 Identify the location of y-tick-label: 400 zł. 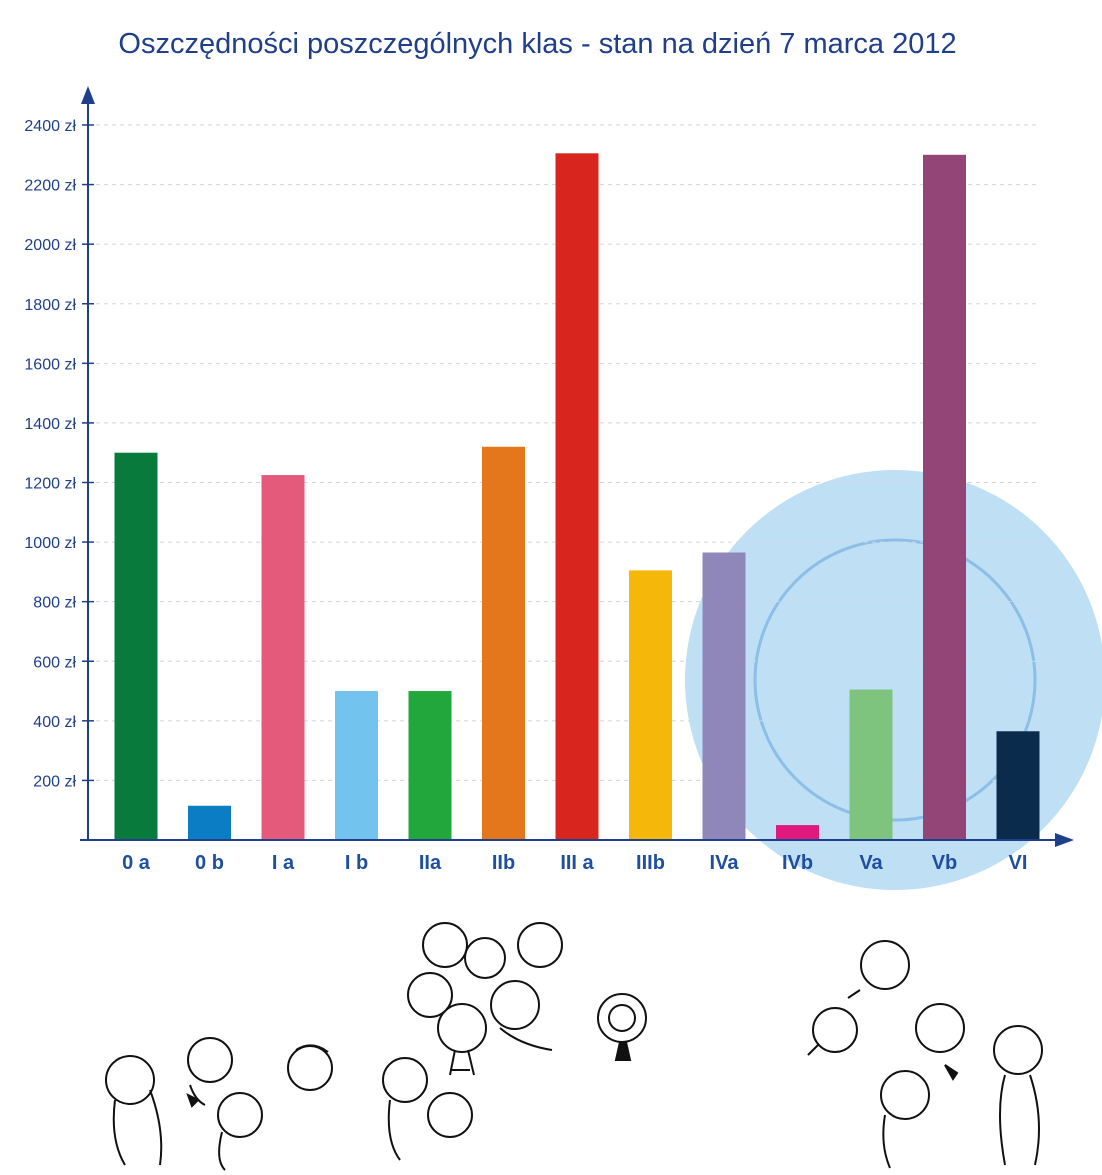
(54, 722).